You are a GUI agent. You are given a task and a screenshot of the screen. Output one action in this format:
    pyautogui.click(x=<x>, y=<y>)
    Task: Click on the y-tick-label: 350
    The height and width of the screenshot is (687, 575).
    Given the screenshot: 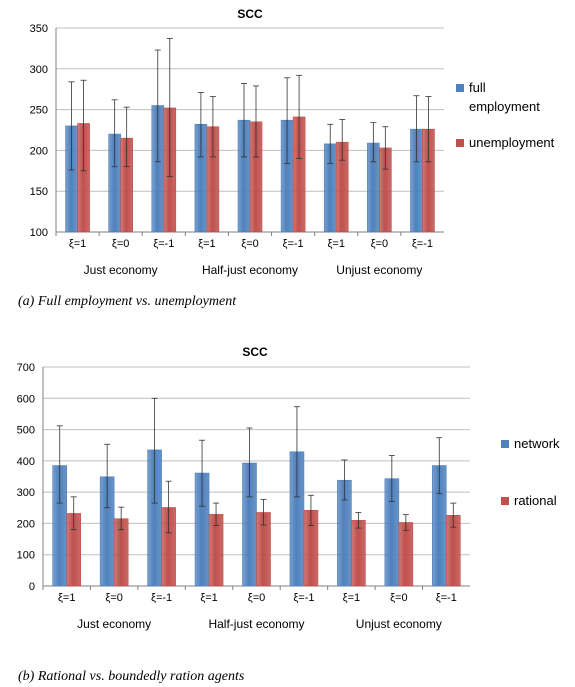 What is the action you would take?
    pyautogui.click(x=39, y=29)
    